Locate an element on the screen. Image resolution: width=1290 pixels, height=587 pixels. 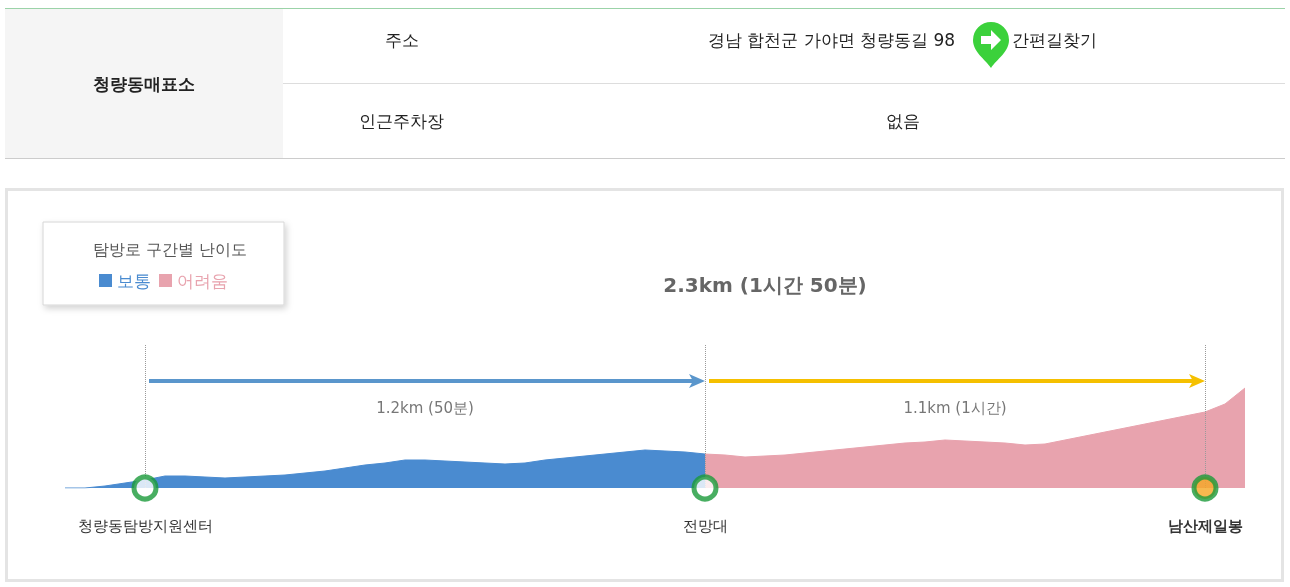
text: 없음 is located at coordinates (902, 121).